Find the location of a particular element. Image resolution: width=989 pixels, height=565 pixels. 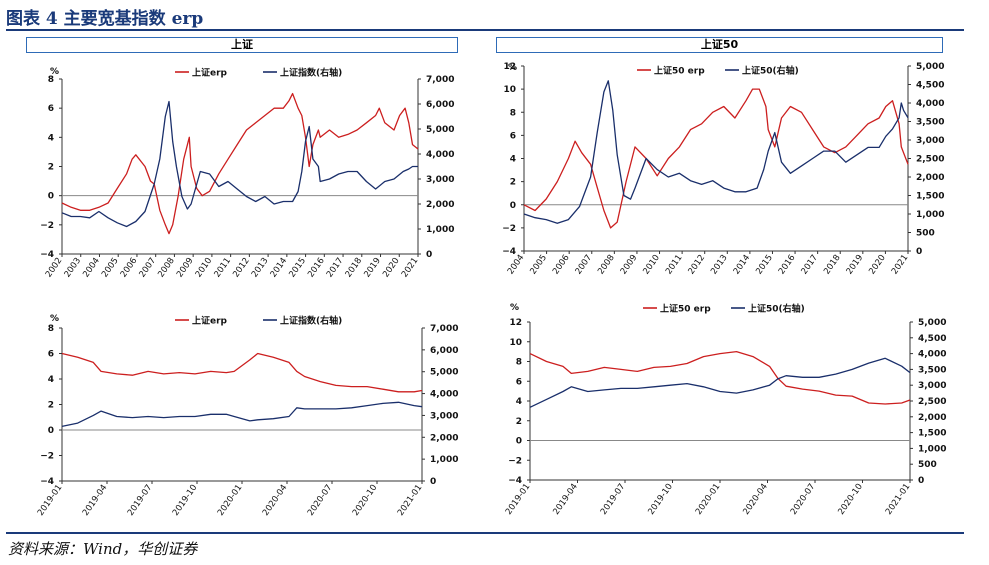

x-tick-label: 2020-10 is located at coordinates (850, 499).